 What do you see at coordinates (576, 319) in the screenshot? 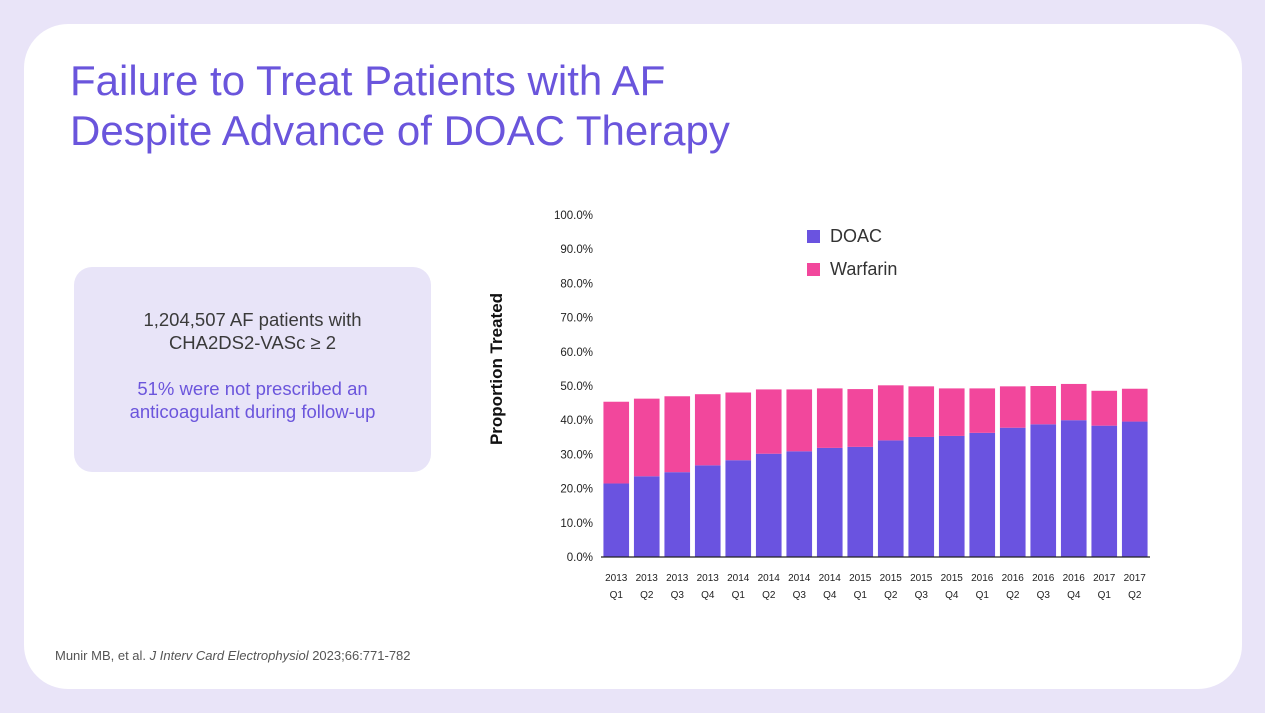
I see `y-tick-label: 70.0%` at bounding box center [576, 319].